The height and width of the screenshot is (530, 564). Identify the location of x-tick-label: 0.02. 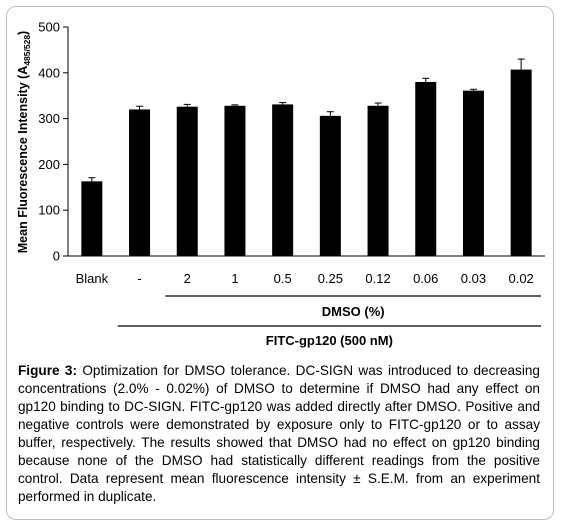
(520, 278).